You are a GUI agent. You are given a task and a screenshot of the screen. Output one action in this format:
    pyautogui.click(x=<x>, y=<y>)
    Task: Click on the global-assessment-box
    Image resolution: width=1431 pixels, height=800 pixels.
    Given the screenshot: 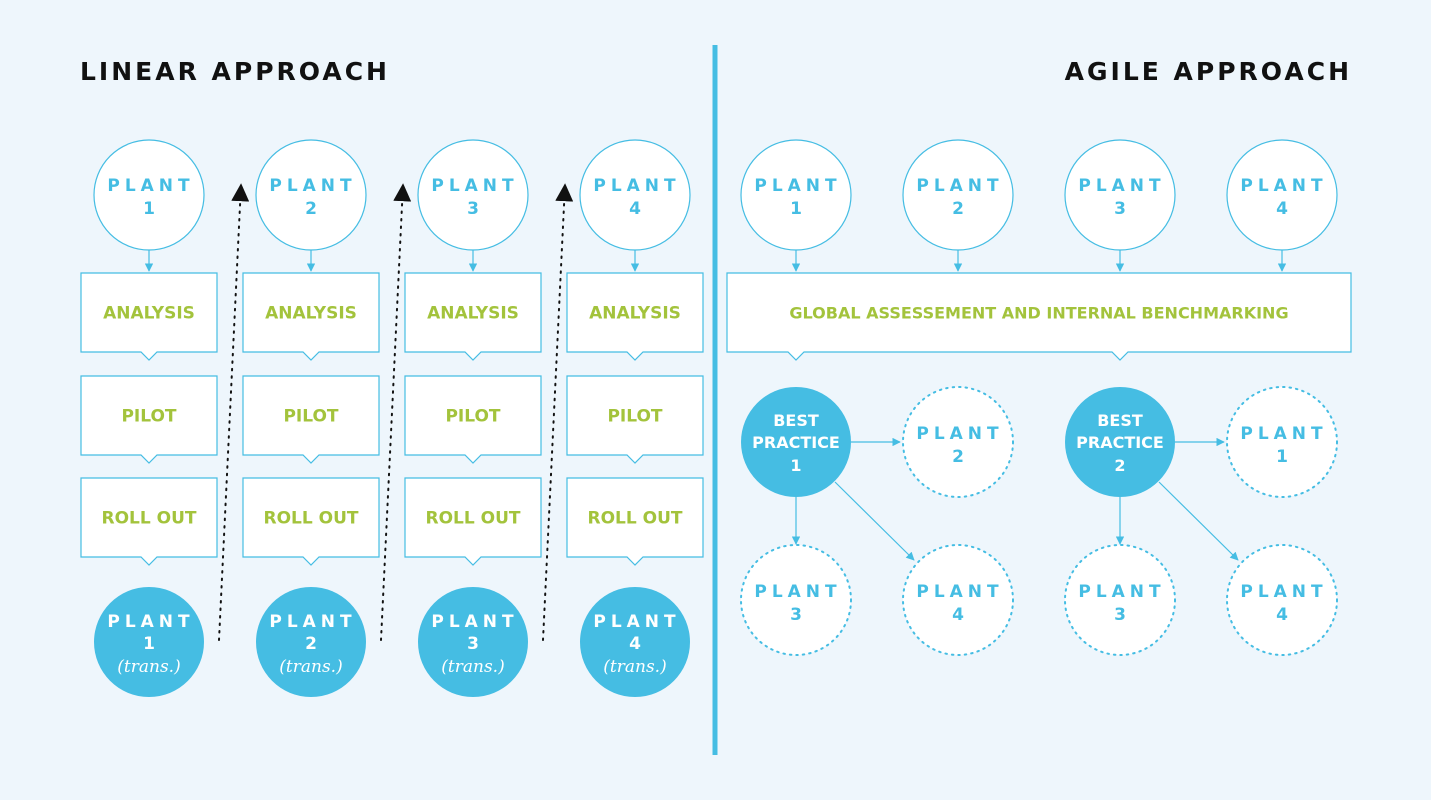 What is the action you would take?
    pyautogui.click(x=1039, y=316)
    